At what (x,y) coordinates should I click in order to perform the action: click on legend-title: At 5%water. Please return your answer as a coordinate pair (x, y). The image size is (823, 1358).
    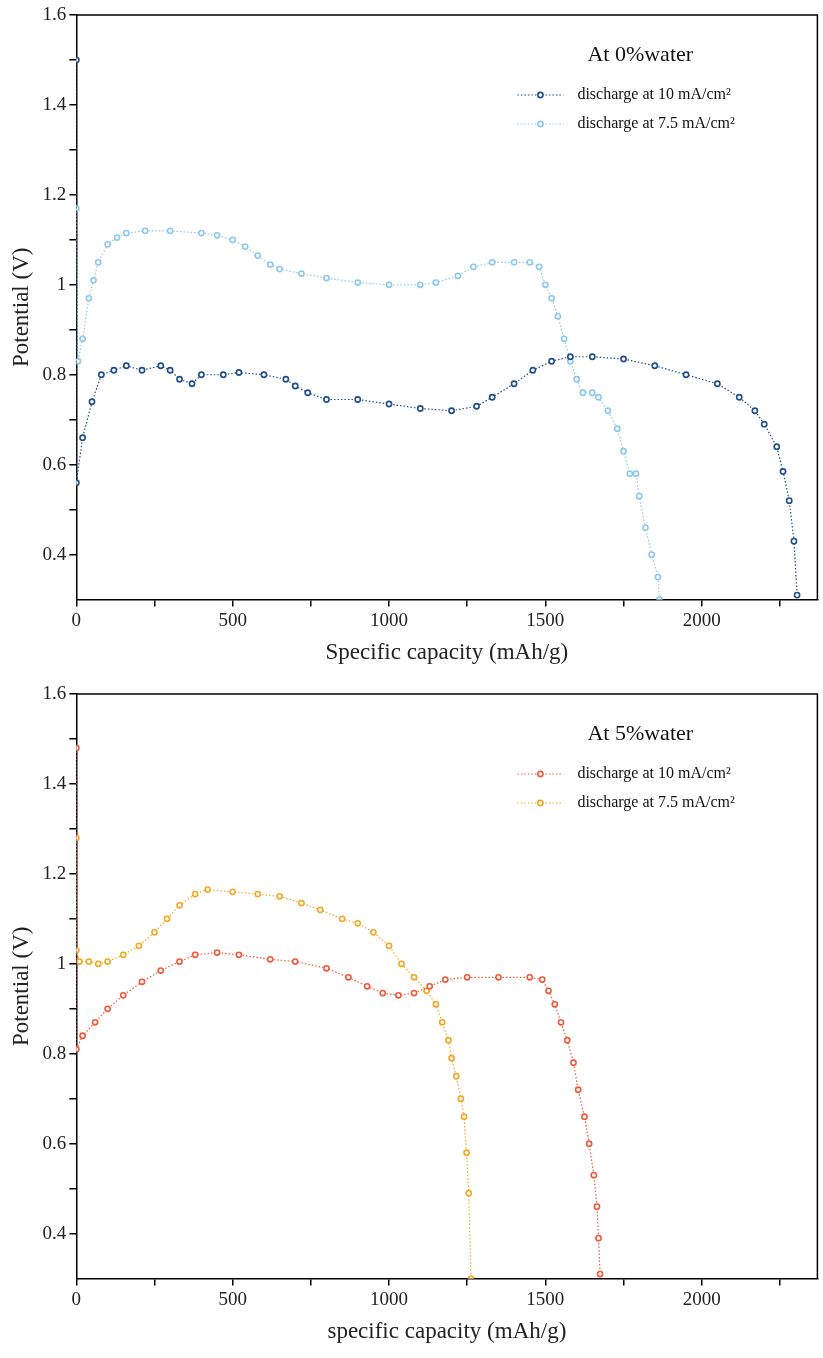
    Looking at the image, I should click on (640, 732).